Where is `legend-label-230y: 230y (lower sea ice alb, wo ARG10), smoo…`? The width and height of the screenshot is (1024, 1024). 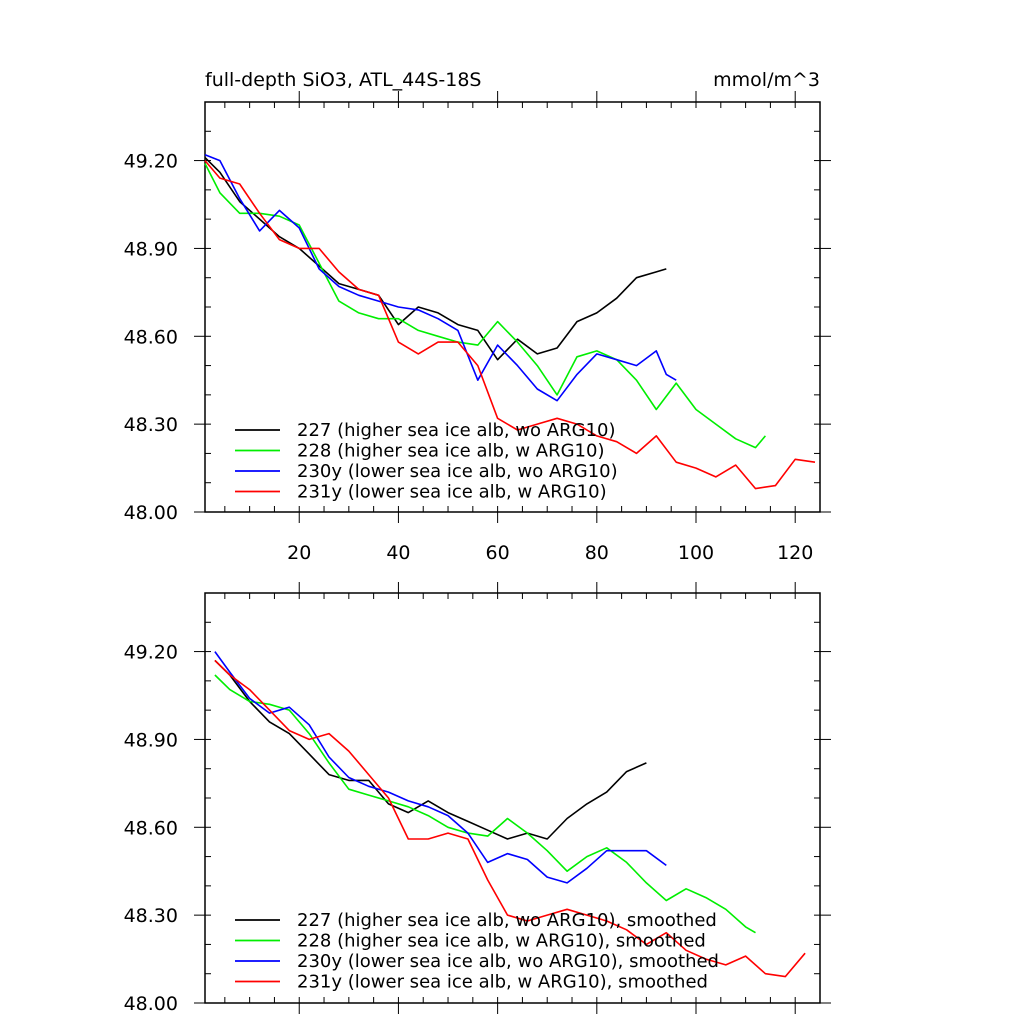 legend-label-230y: 230y (lower sea ice alb, wo ARG10), smoo… is located at coordinates (508, 961).